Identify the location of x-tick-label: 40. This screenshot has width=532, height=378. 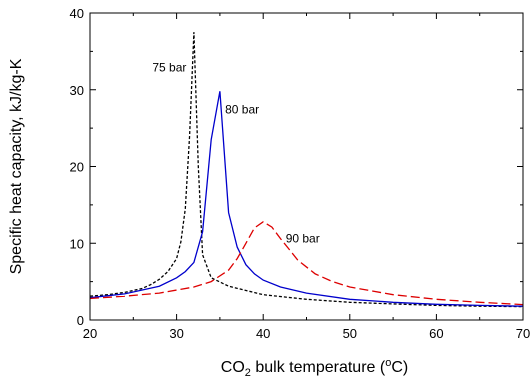
(263, 333).